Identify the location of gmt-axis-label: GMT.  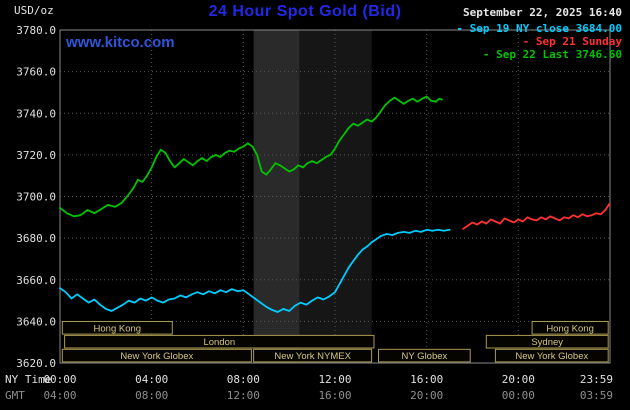
(15, 395).